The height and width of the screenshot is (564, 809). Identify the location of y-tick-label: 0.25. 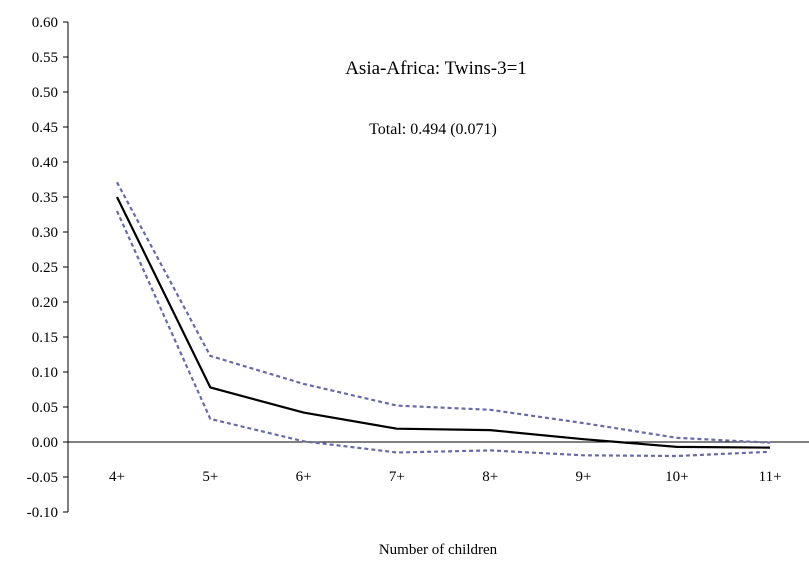
(45, 268).